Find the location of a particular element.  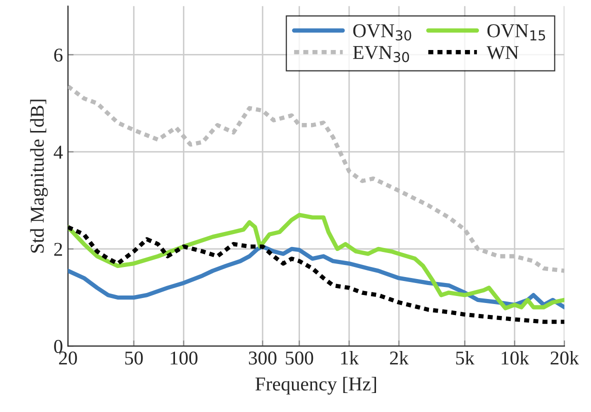

legend-label: WN is located at coordinates (502, 53).